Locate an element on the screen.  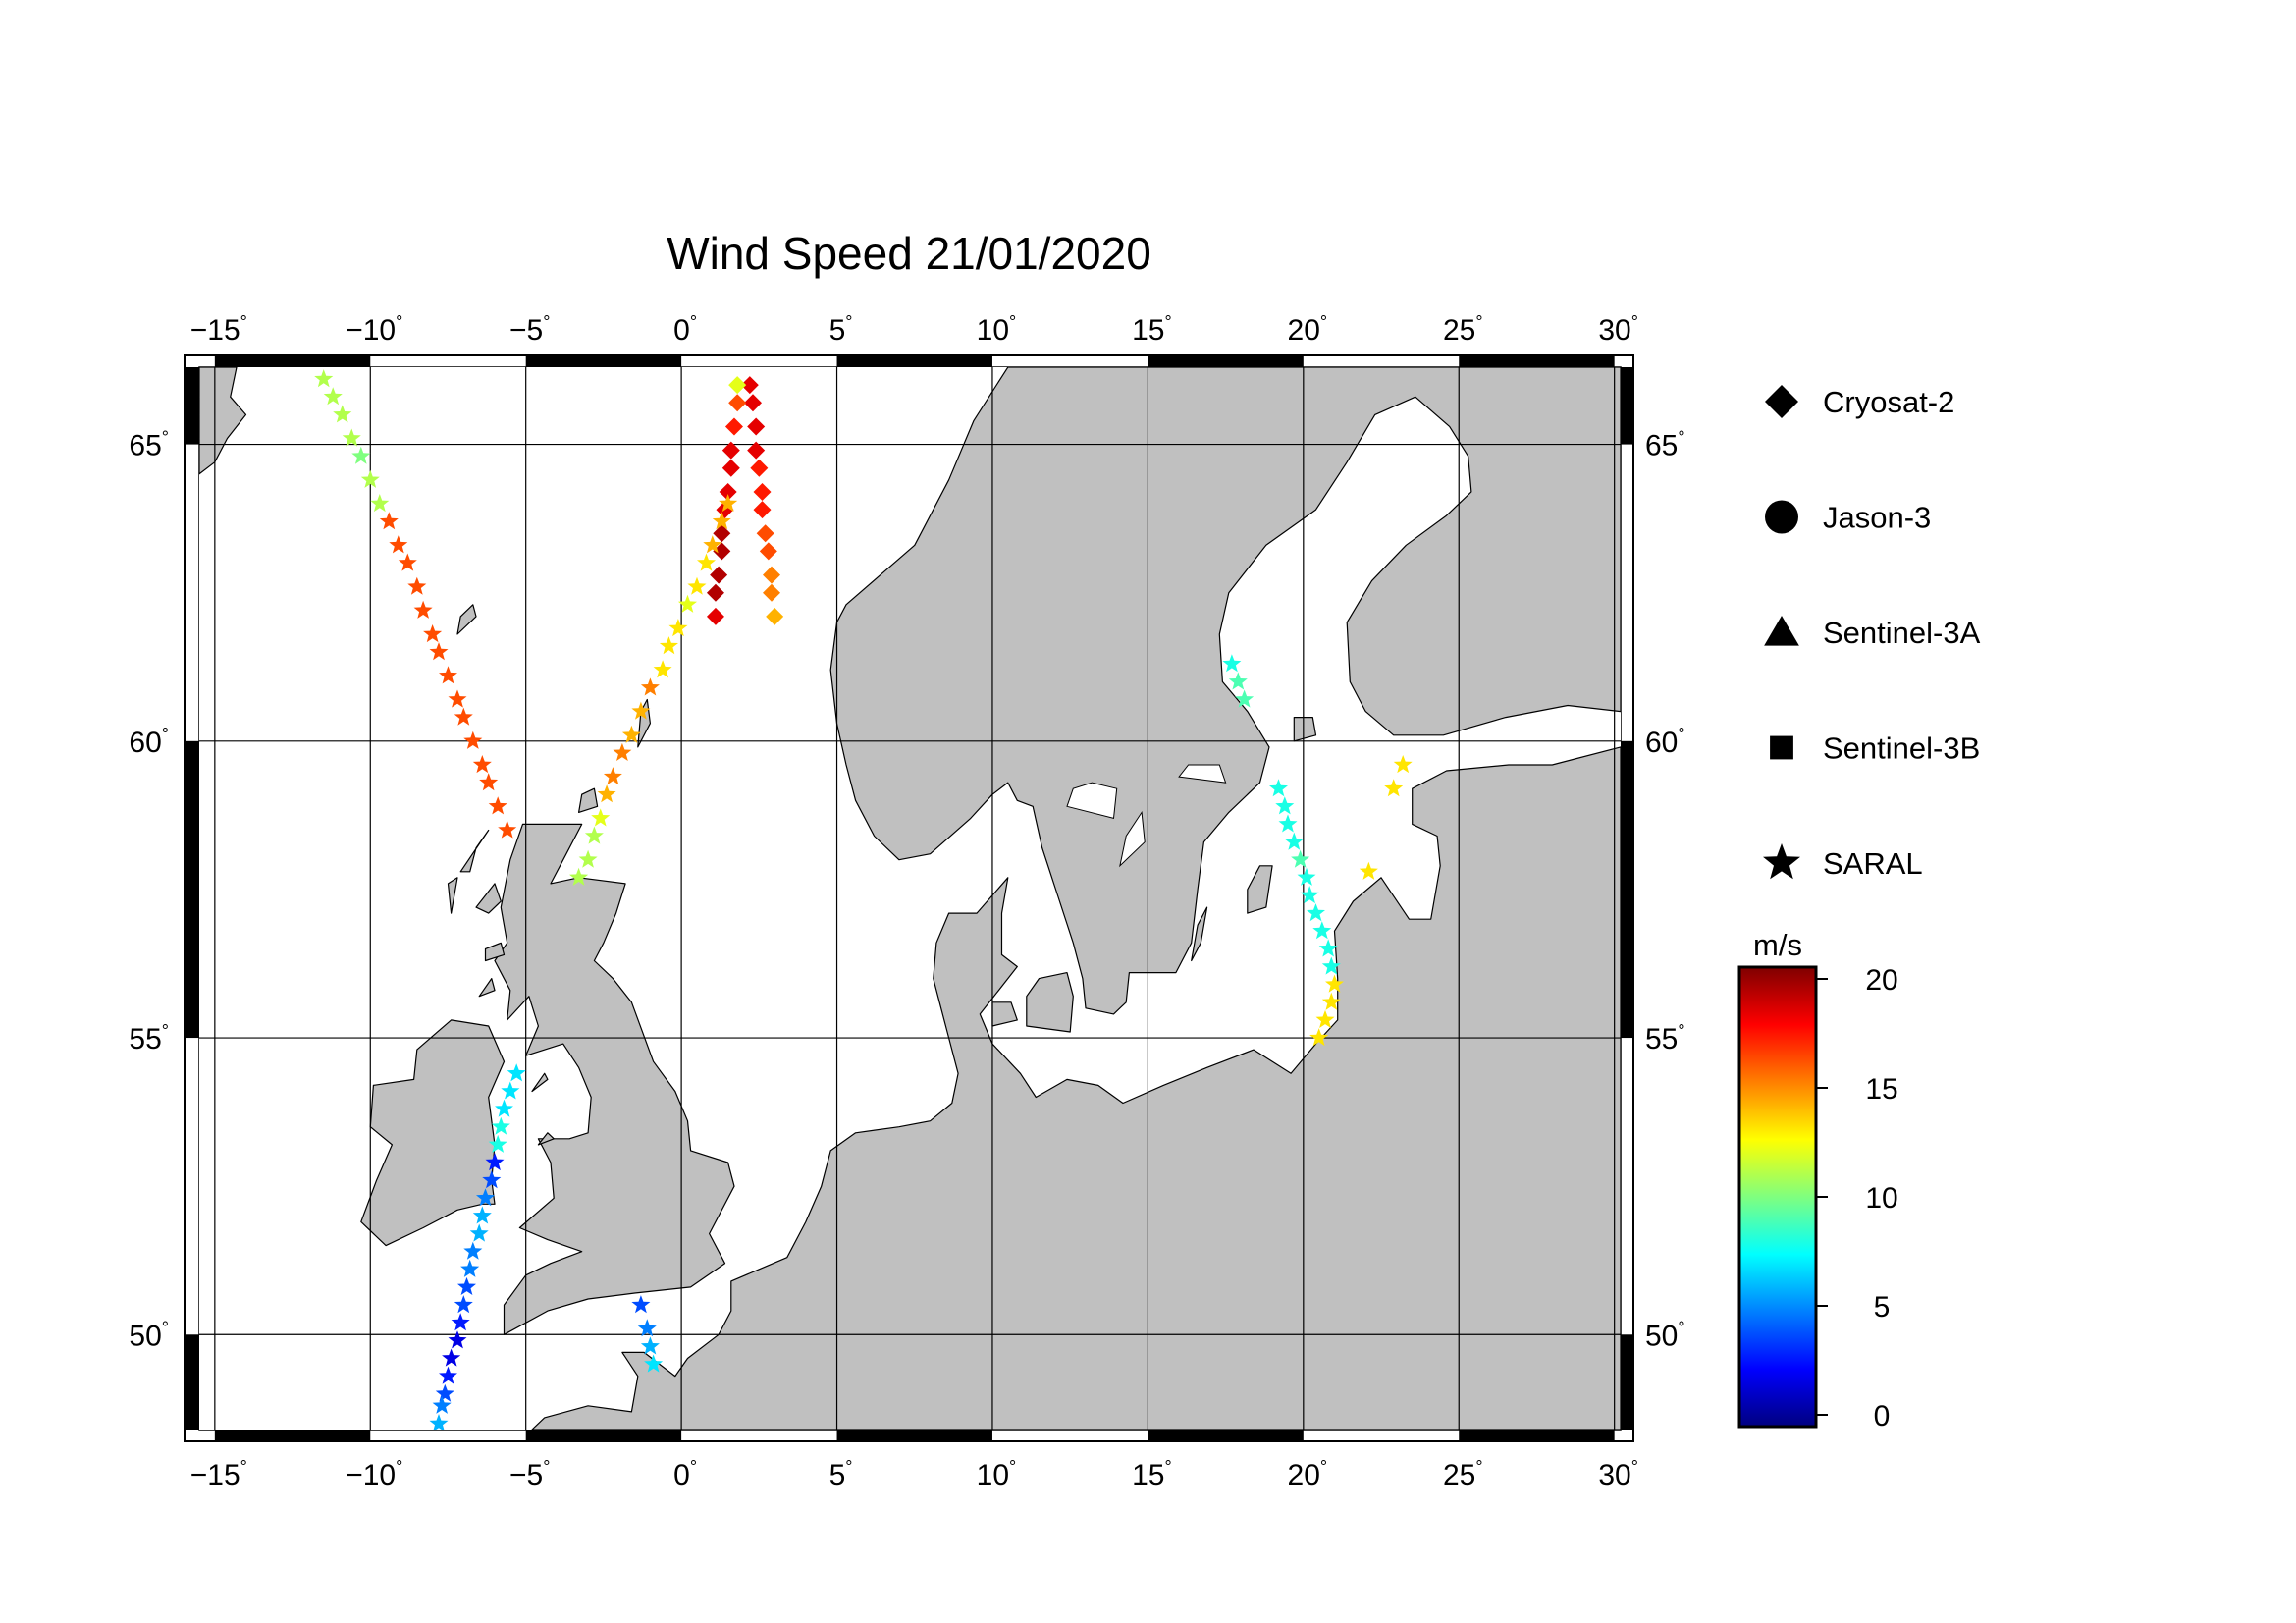
colorbar-tick-label: 10 is located at coordinates (1881, 1198).